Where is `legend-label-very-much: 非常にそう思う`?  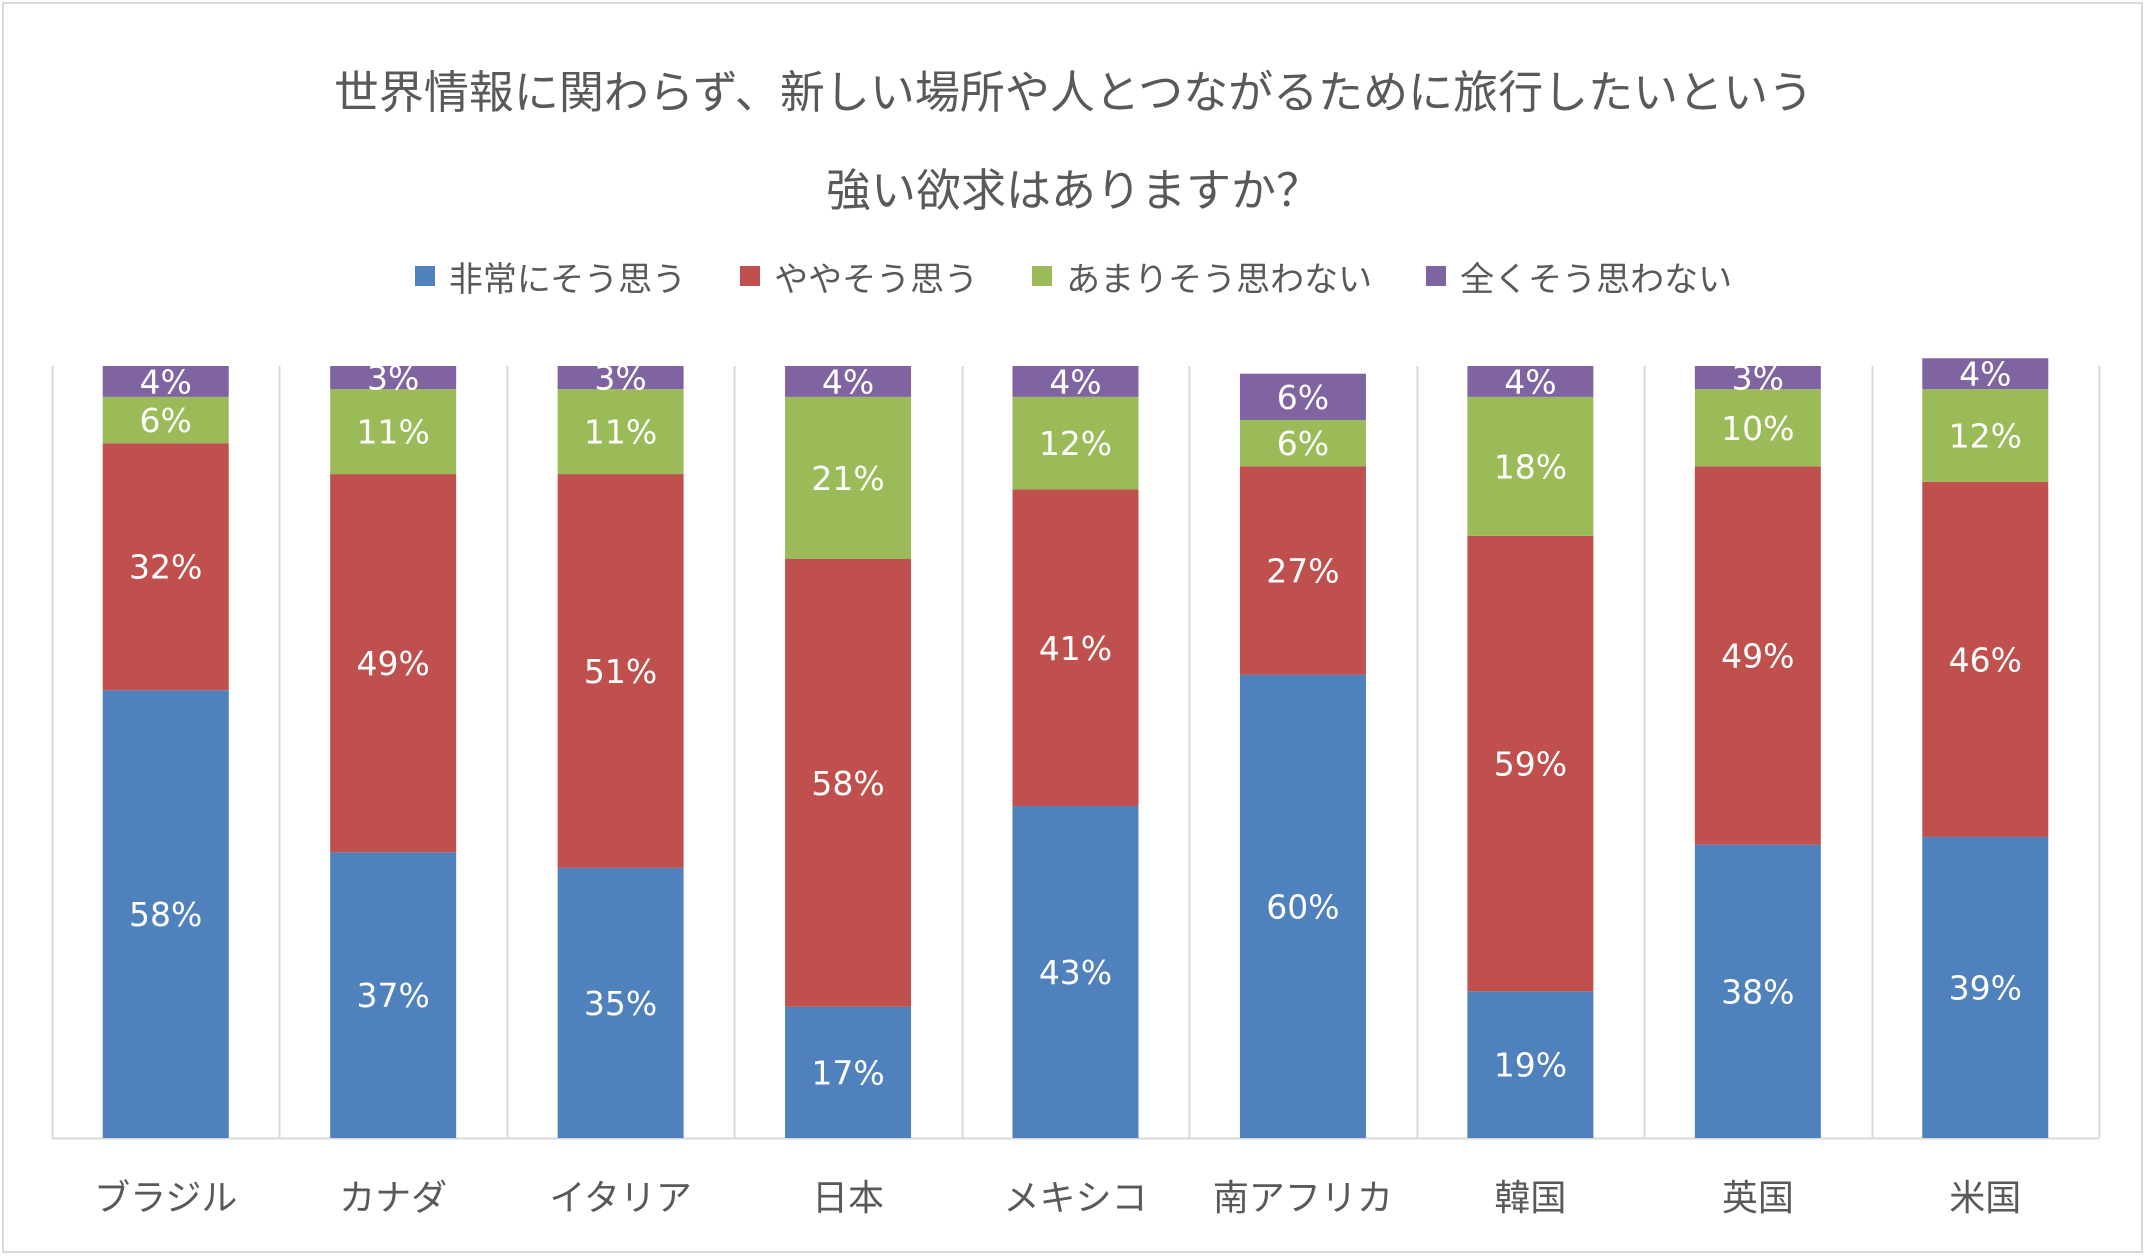 legend-label-very-much: 非常にそう思う is located at coordinates (567, 279).